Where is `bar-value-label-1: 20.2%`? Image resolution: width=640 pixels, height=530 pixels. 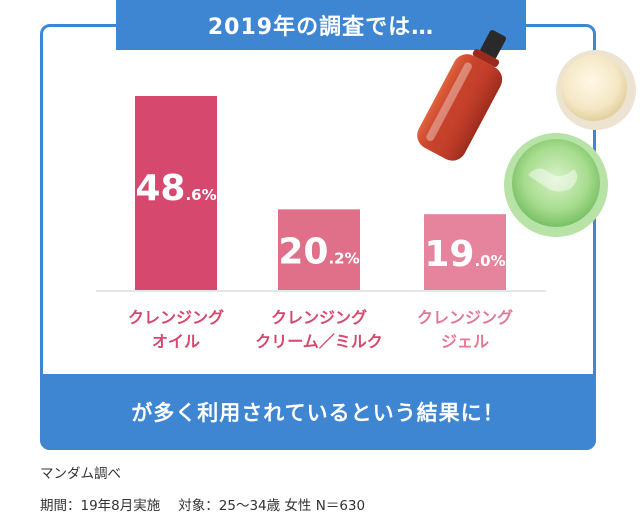 bar-value-label-1: 20.2% is located at coordinates (318, 252).